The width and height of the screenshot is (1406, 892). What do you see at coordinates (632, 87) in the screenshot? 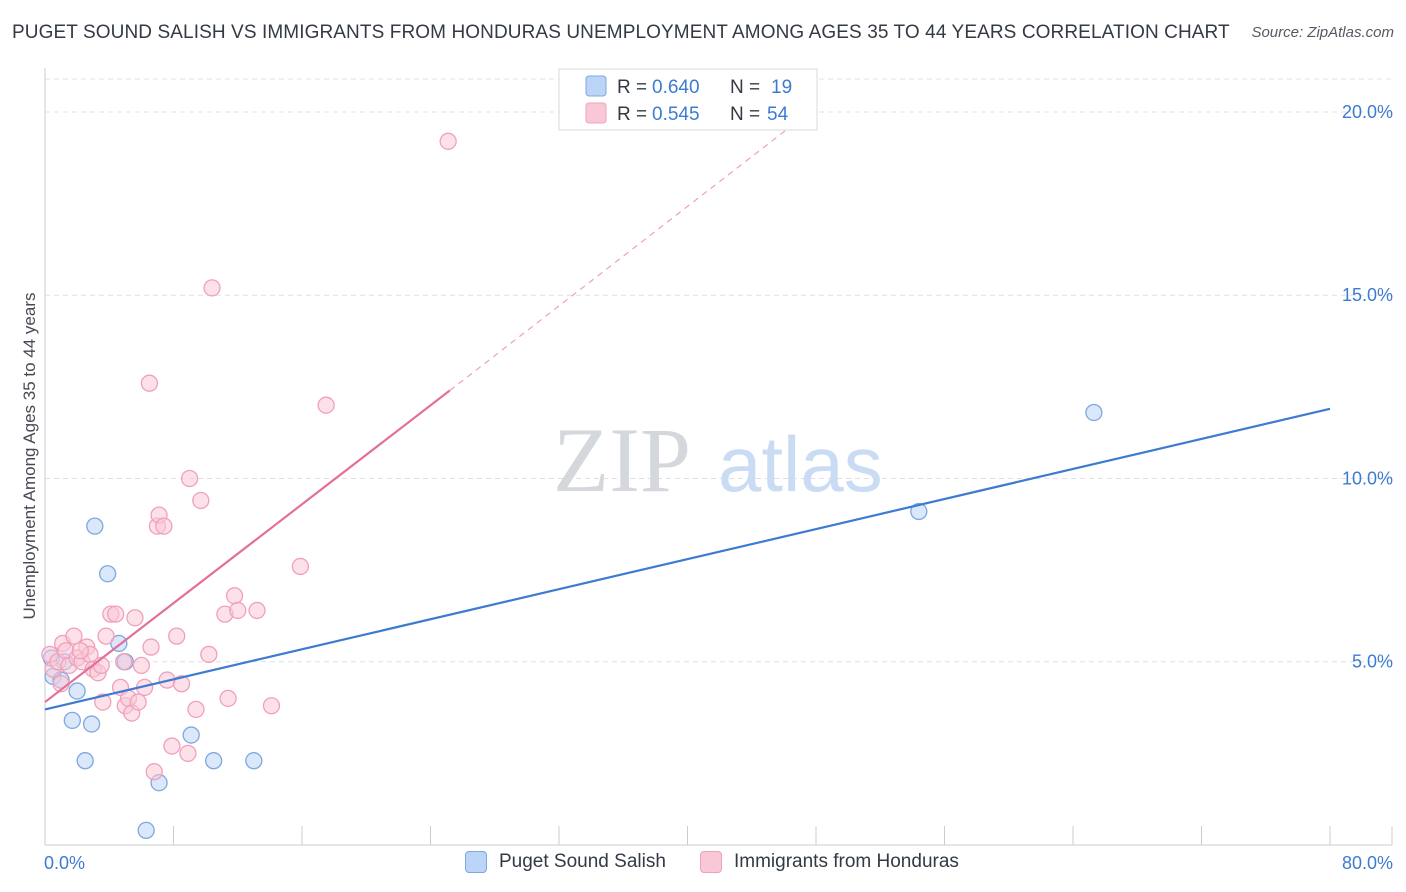
I see `legend-r-label-1: R =` at bounding box center [632, 87].